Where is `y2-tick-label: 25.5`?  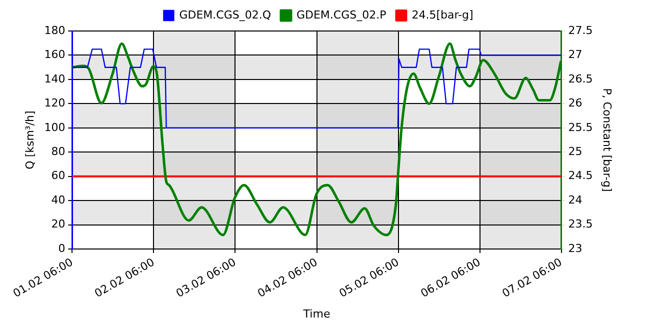
y2-tick-label: 25.5 is located at coordinates (580, 127).